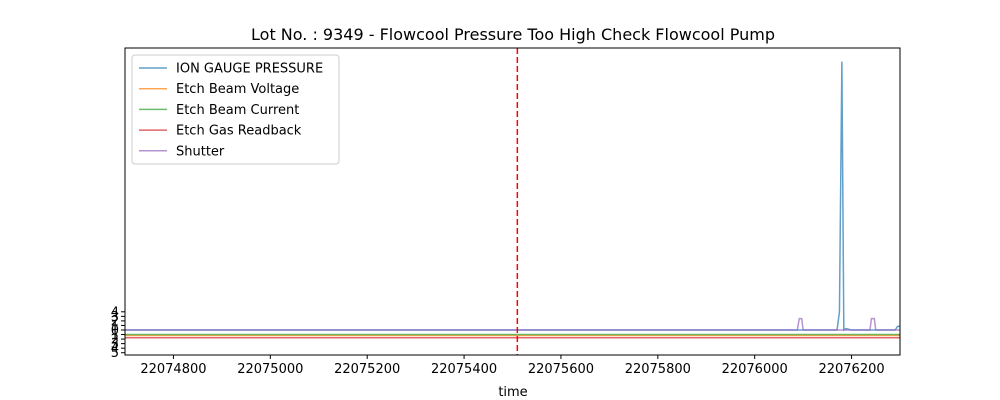 This screenshot has width=1000, height=400. Describe the element at coordinates (115, 326) in the screenshot. I see `y-tick-label-3: 1` at that location.